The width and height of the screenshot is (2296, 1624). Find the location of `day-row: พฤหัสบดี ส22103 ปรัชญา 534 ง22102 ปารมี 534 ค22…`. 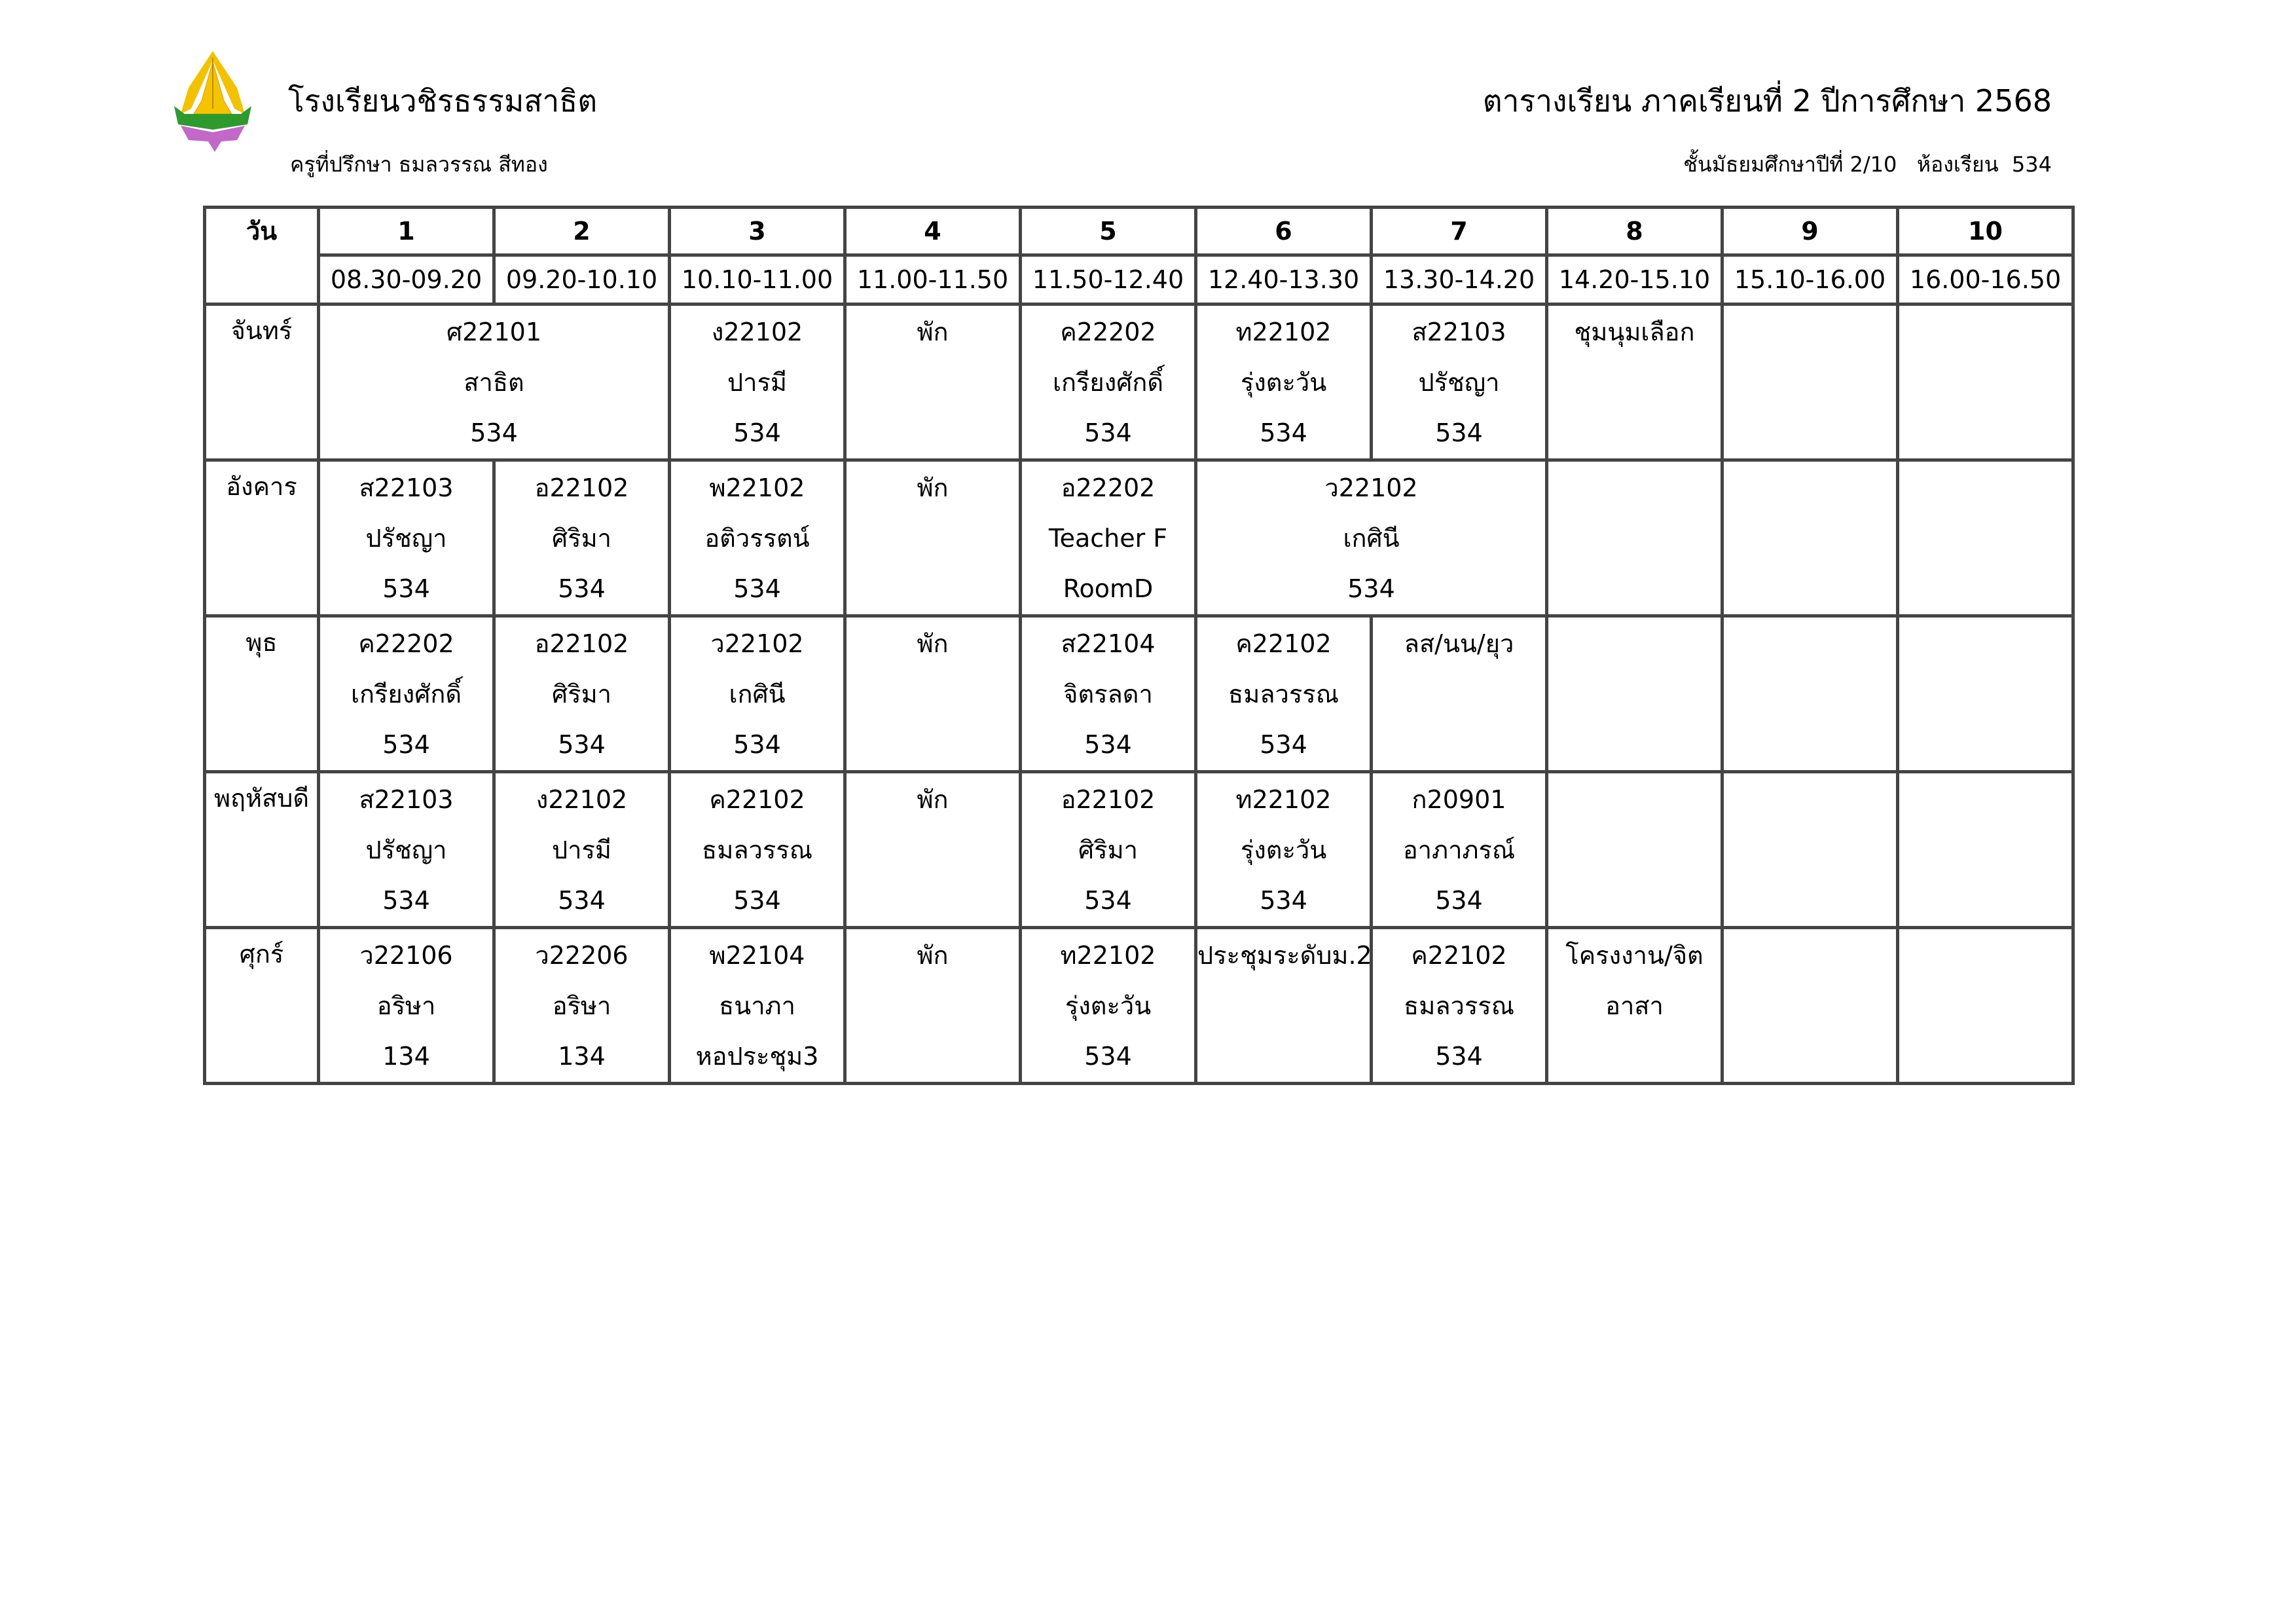

day-row: พฤหัสบดี ส22103 ปรัชญา 534 ง22102 ปารมี 534 ค22… is located at coordinates (1139, 849).